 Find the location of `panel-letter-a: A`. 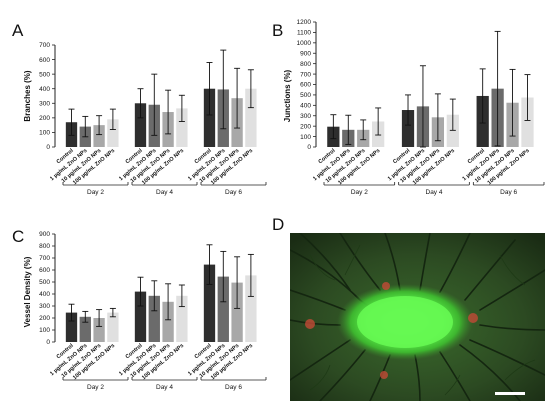

panel-letter-a: A is located at coordinates (18, 30).